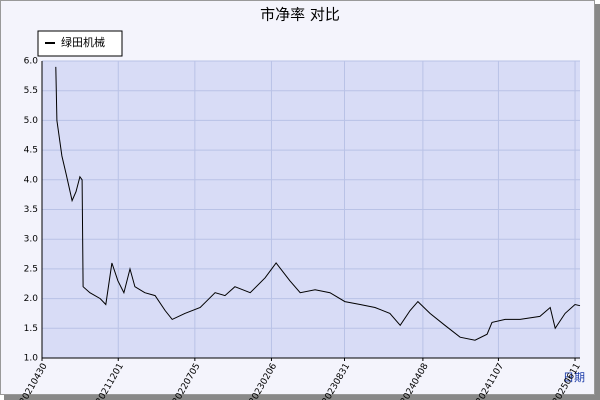 The height and width of the screenshot is (400, 600). I want to click on y-tick-label: 3.0, so click(31, 240).